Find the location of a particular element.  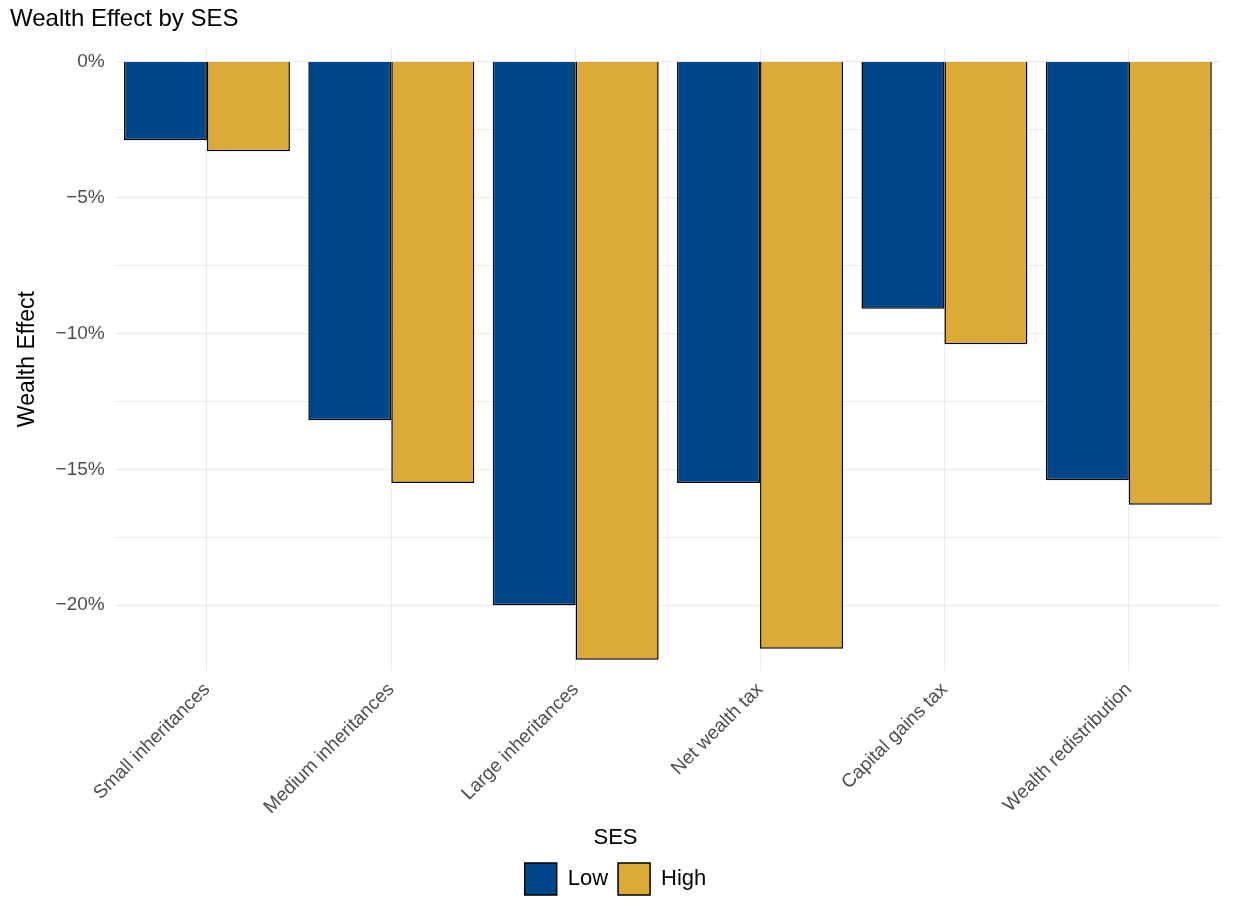

y-tick-label: 0% is located at coordinates (91, 60).